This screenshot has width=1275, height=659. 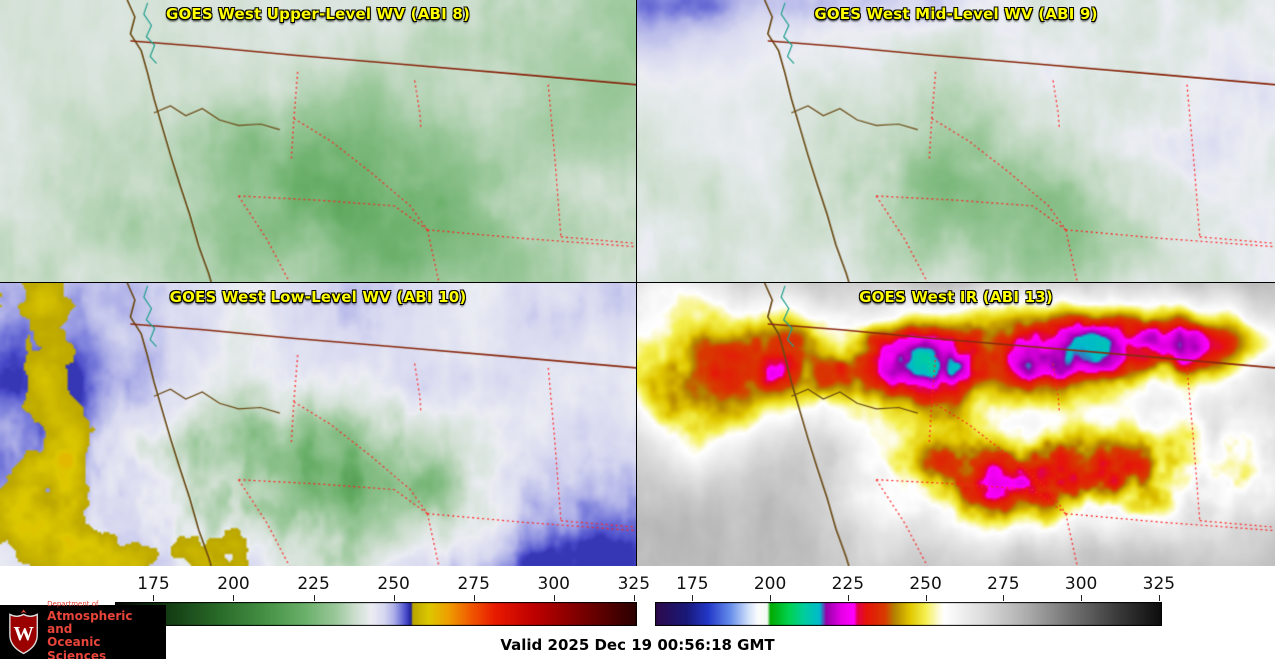 I want to click on crest-letter: W, so click(x=23, y=634).